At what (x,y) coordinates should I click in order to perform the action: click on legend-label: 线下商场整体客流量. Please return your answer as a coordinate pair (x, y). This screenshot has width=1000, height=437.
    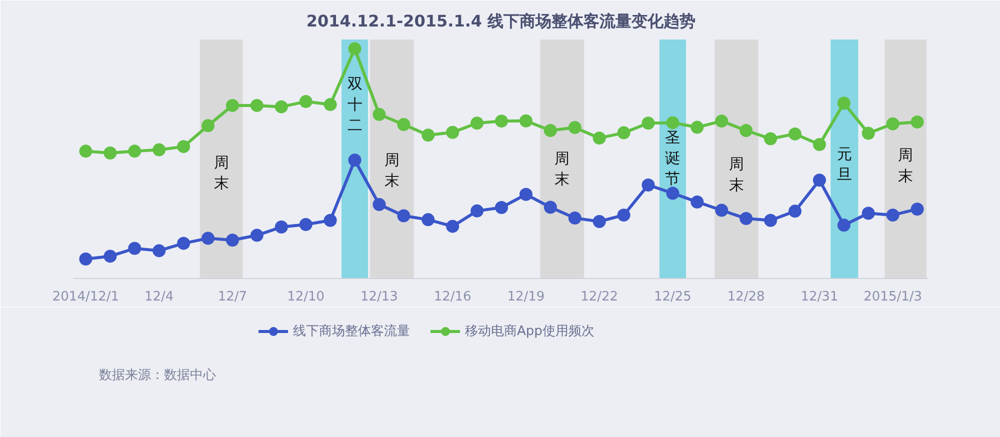
    Looking at the image, I should click on (351, 331).